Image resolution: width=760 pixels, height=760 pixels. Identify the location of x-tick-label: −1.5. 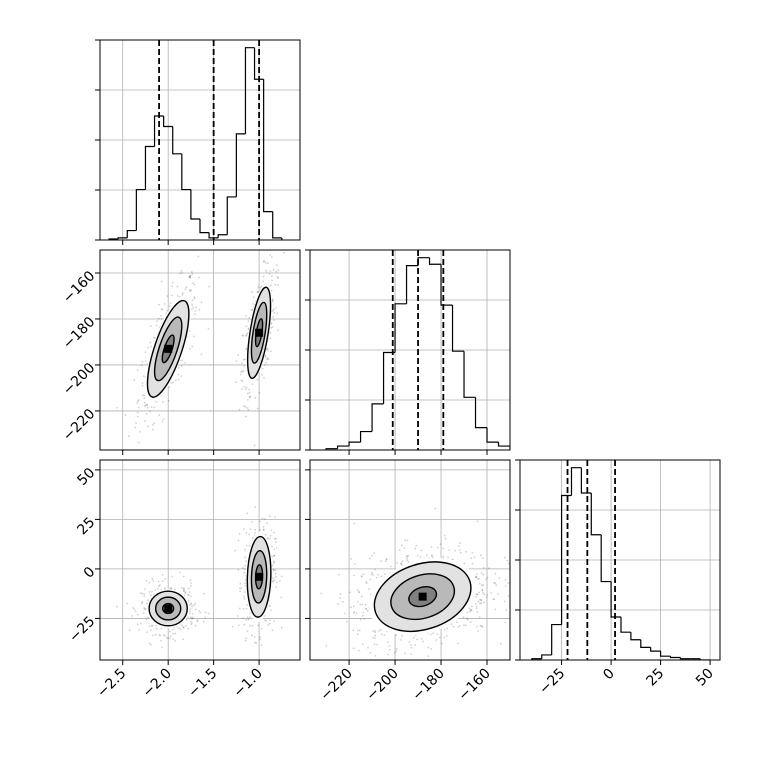
(202, 683).